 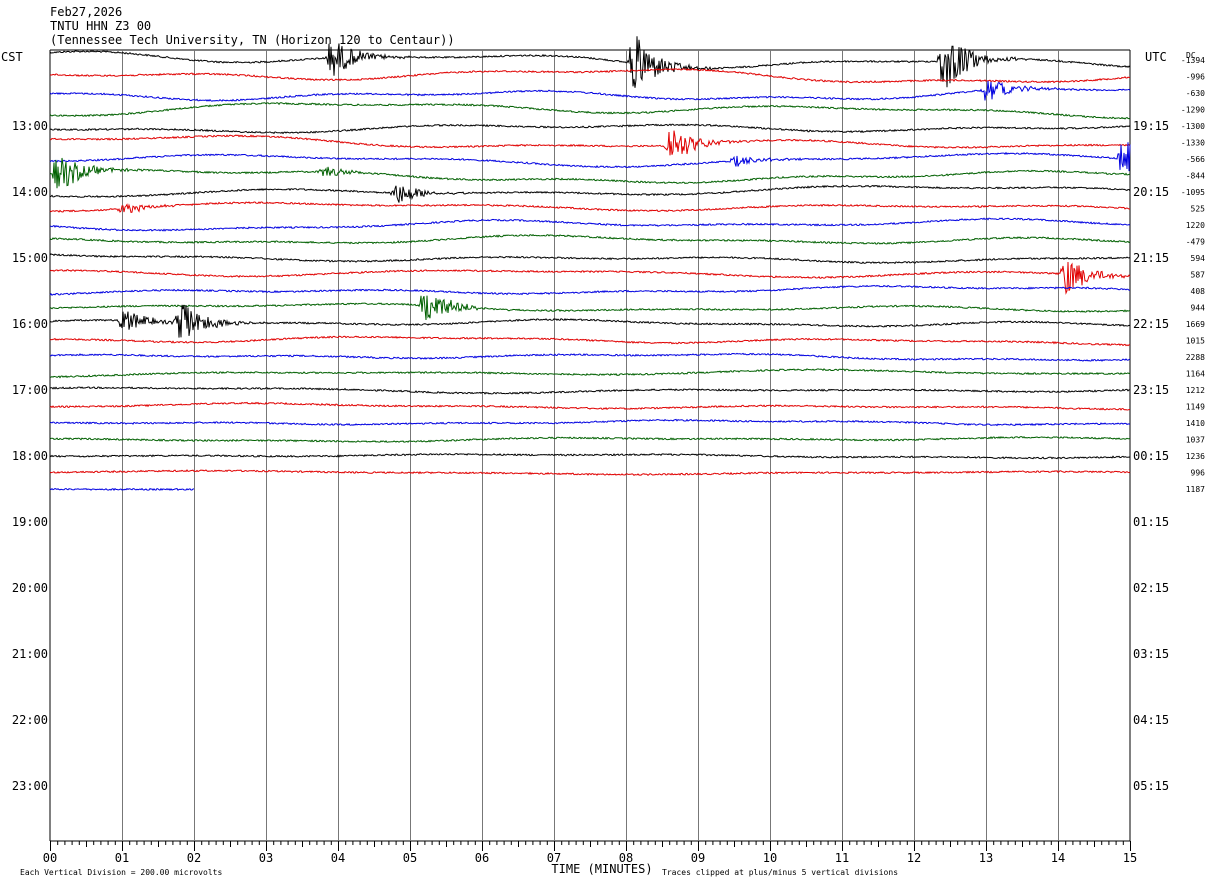 I want to click on utc-hour-label: 21:15, so click(x=1151, y=258).